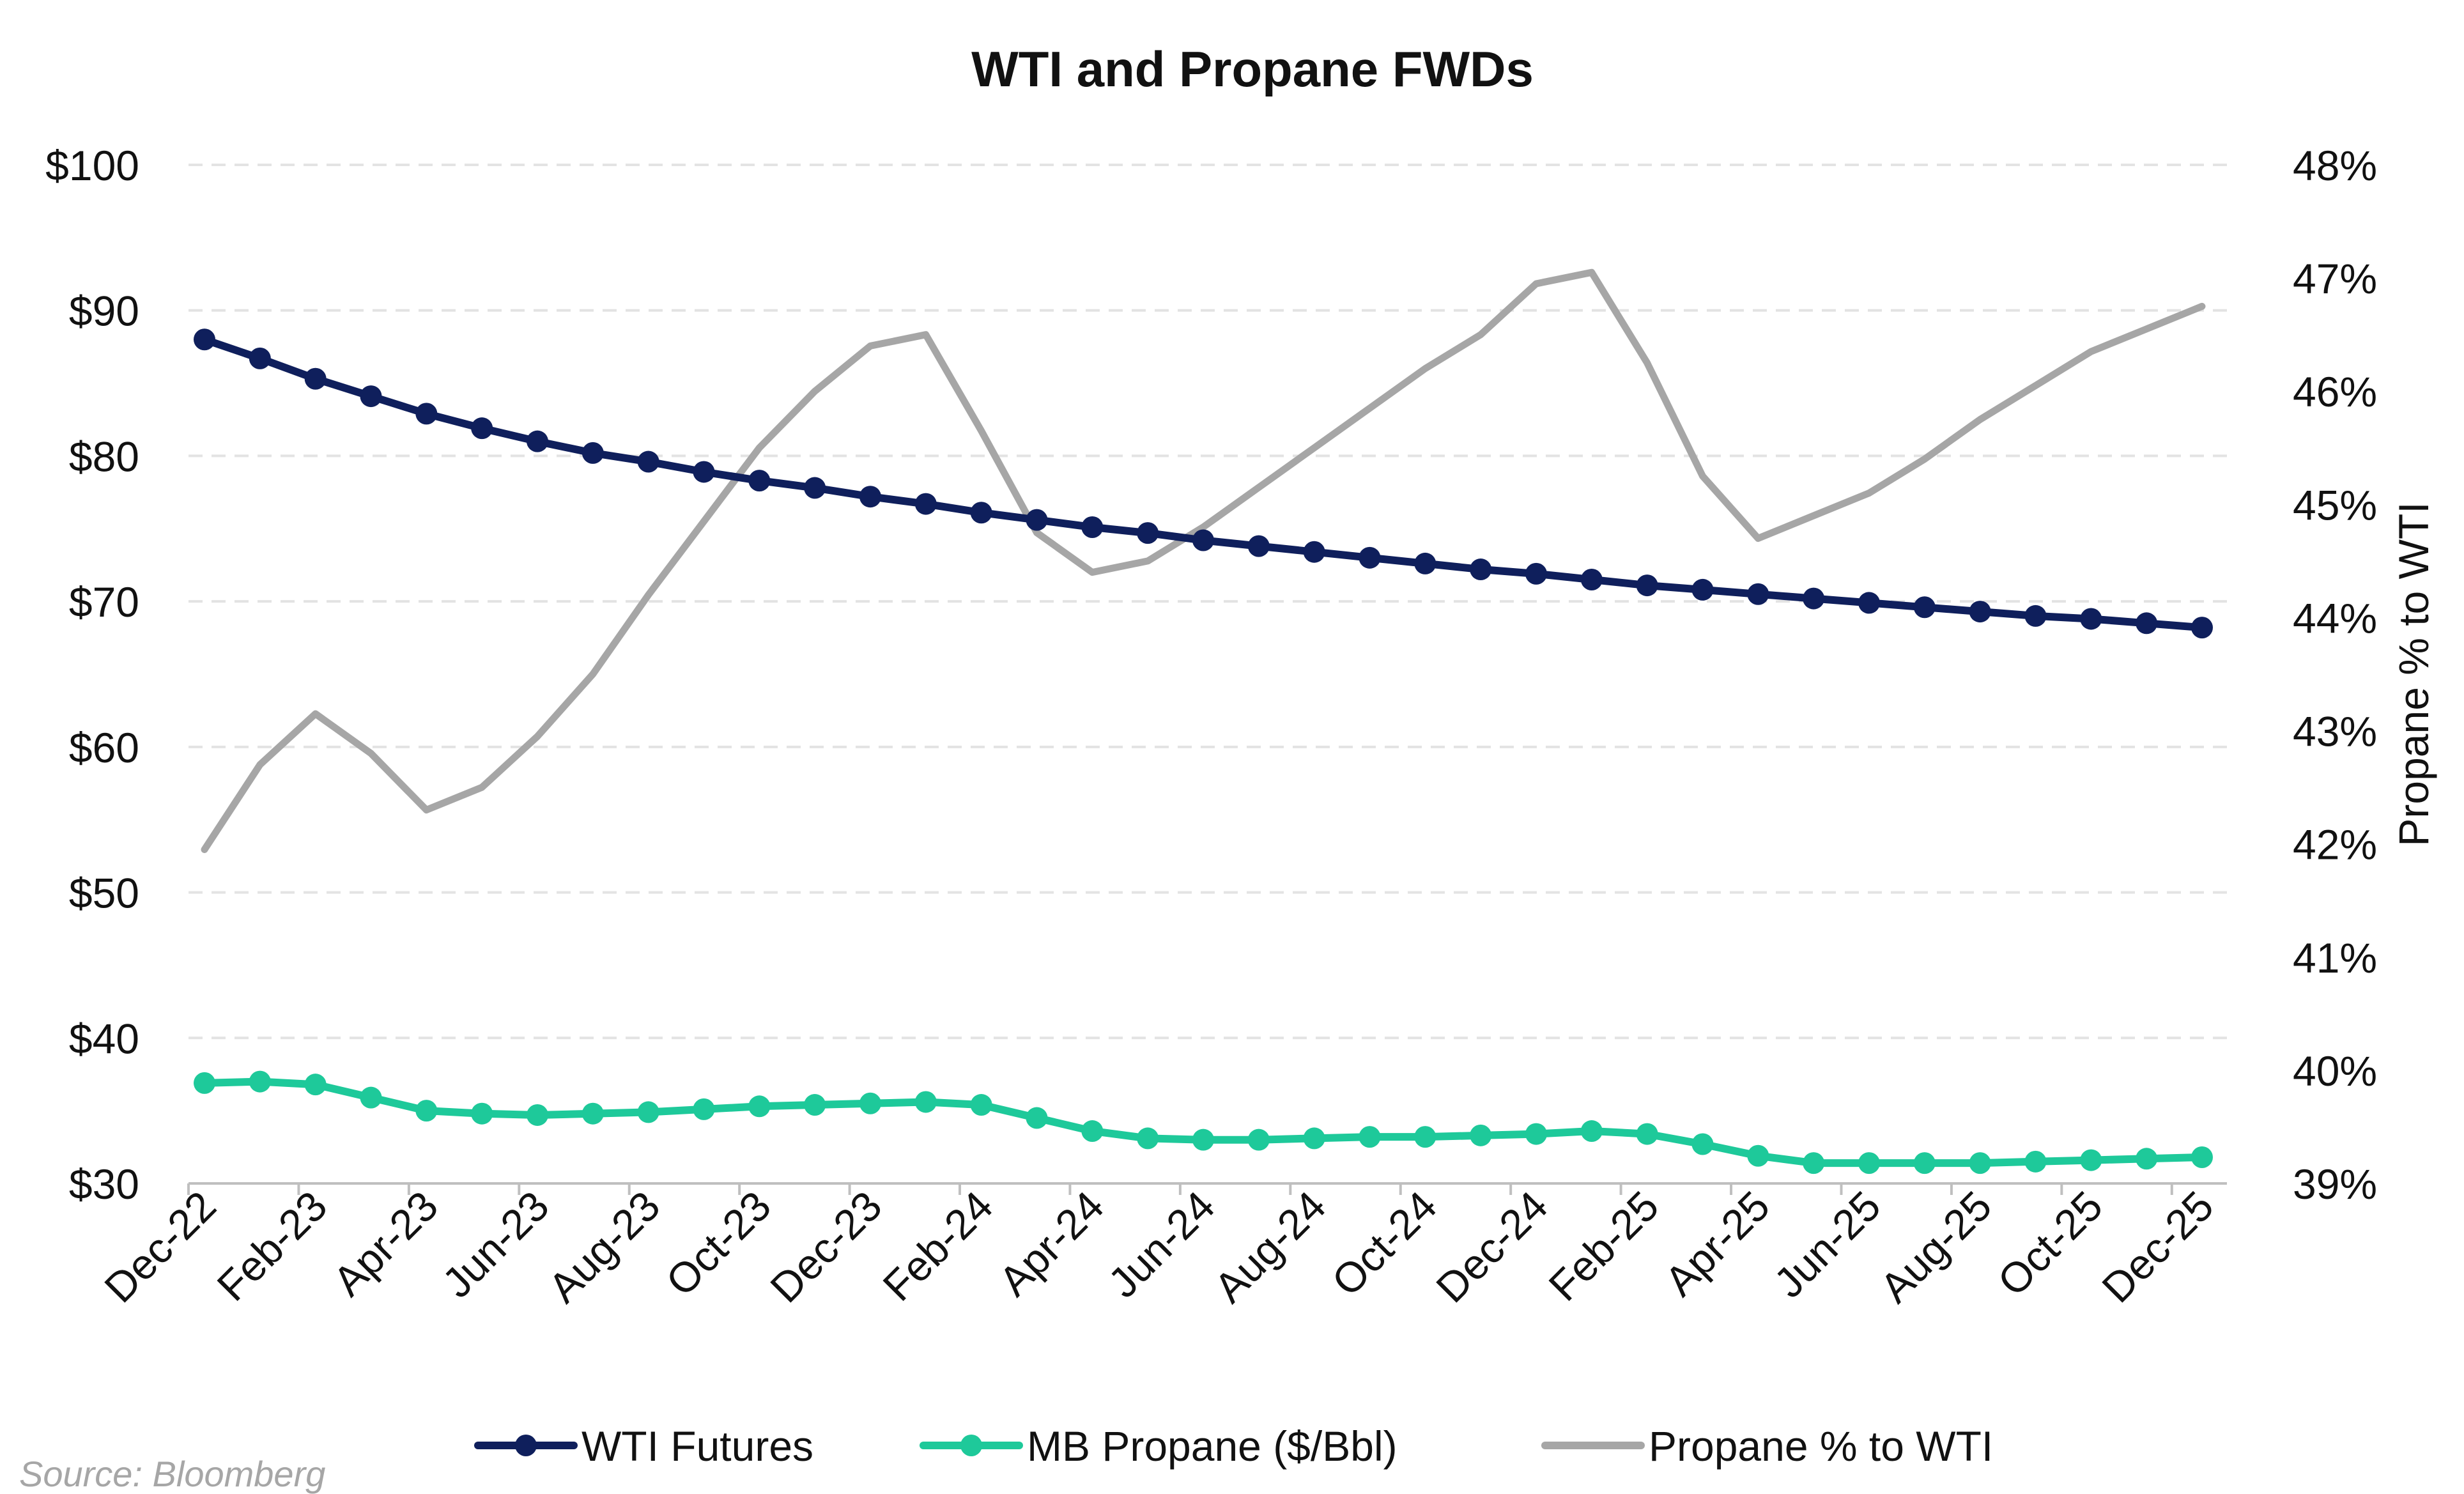 The image size is (2464, 1494). Describe the element at coordinates (2335, 504) in the screenshot. I see `y-right-tick-label: 45%` at that location.